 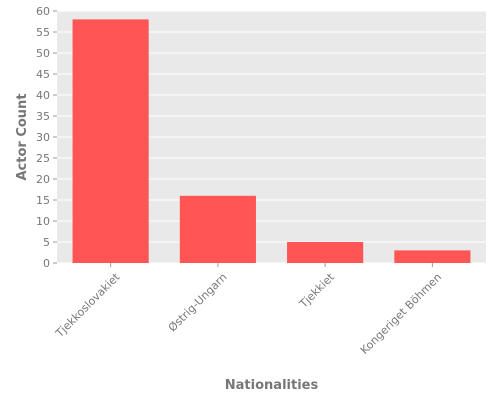 I want to click on y-tick-label: 55, so click(x=43, y=32).